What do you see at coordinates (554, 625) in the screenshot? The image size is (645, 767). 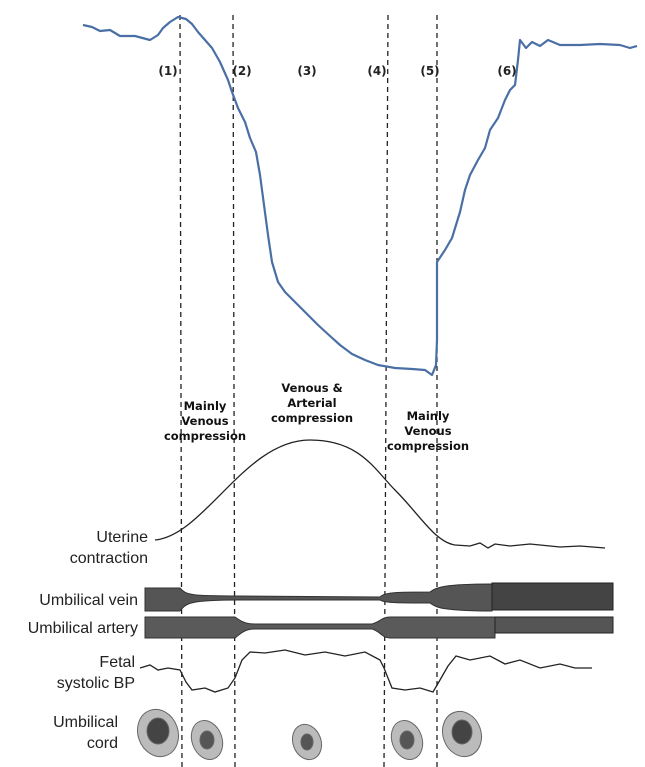 I see `umbilical-artery-segment` at bounding box center [554, 625].